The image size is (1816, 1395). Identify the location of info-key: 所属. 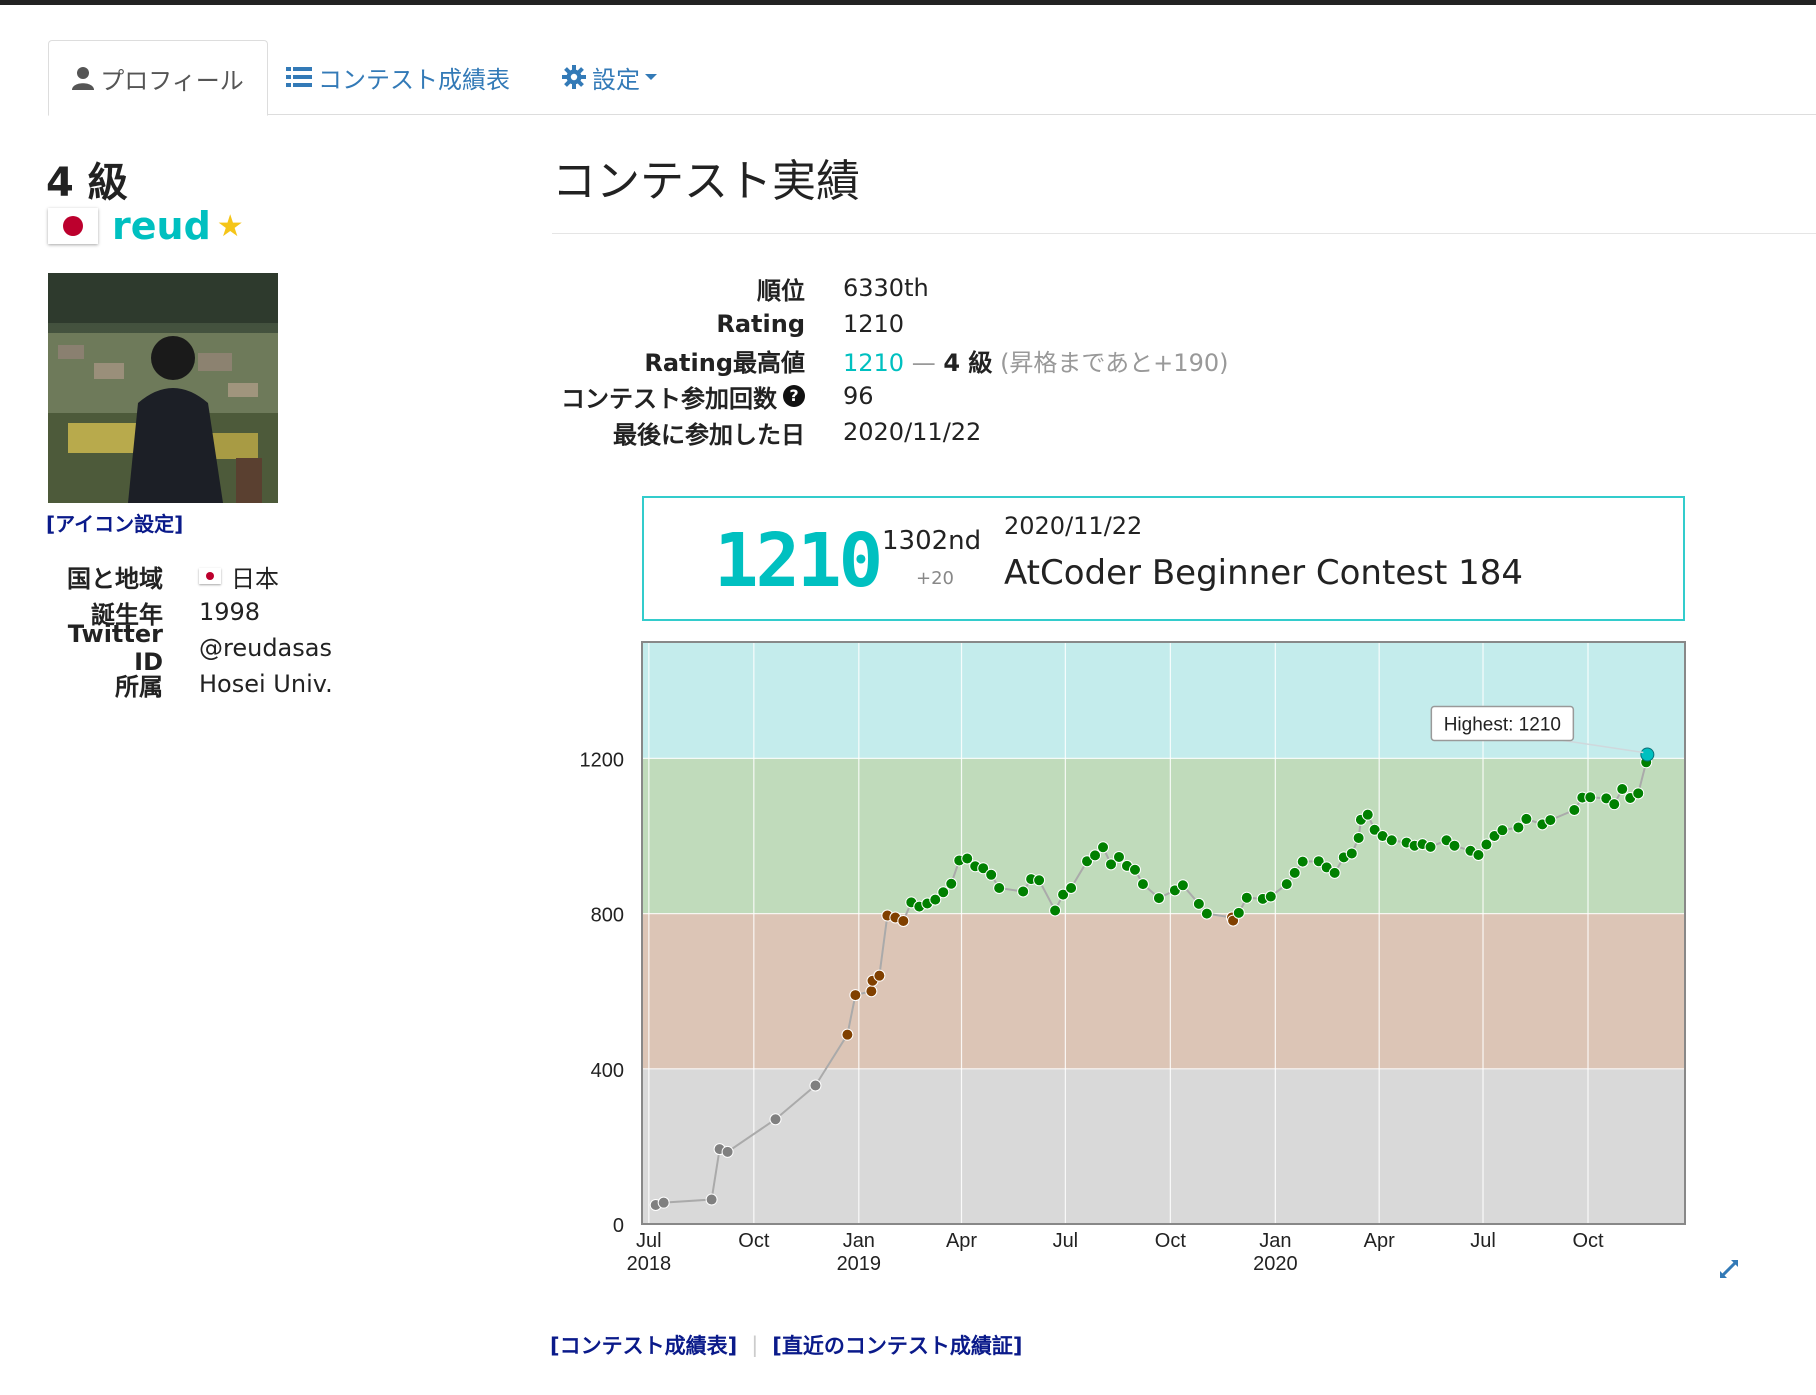
(139, 686).